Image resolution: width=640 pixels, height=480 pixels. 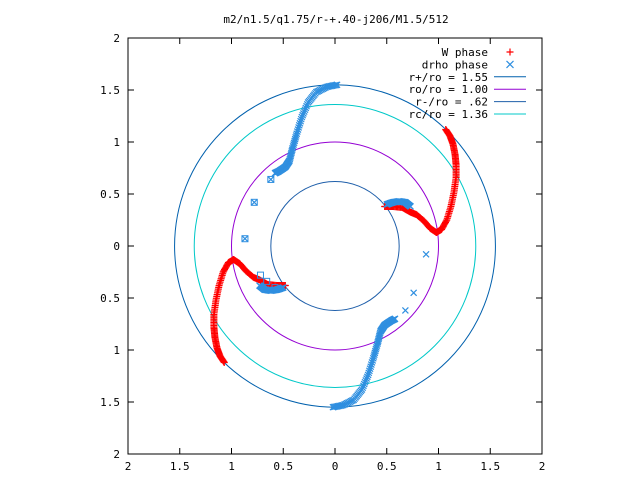 I want to click on y-tick-label-2: 1, so click(x=116, y=350).